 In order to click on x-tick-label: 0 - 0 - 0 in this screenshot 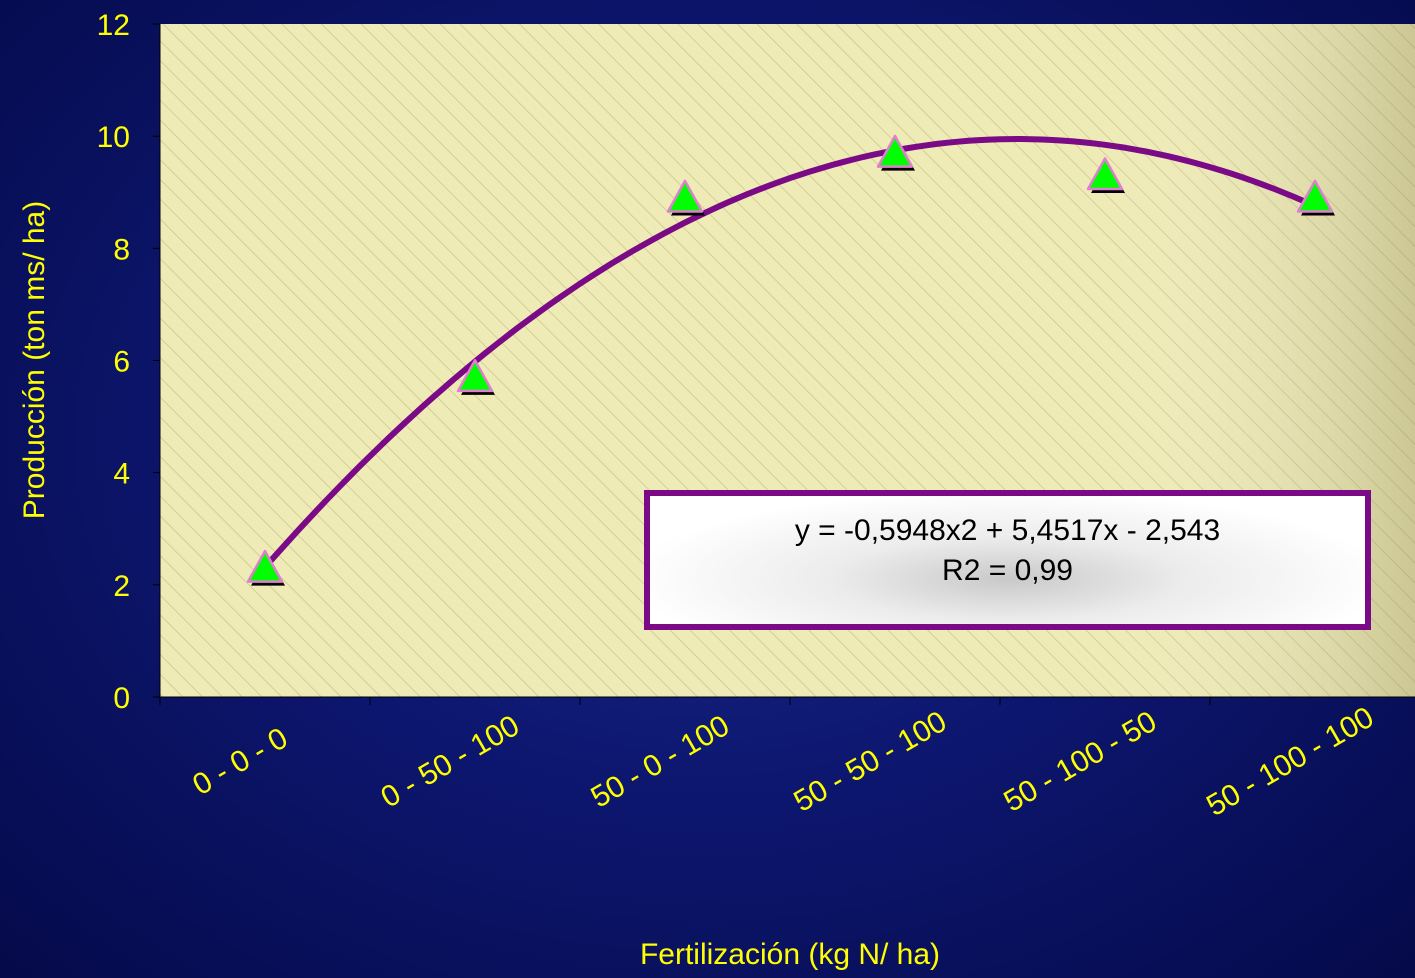, I will do `click(240, 762)`.